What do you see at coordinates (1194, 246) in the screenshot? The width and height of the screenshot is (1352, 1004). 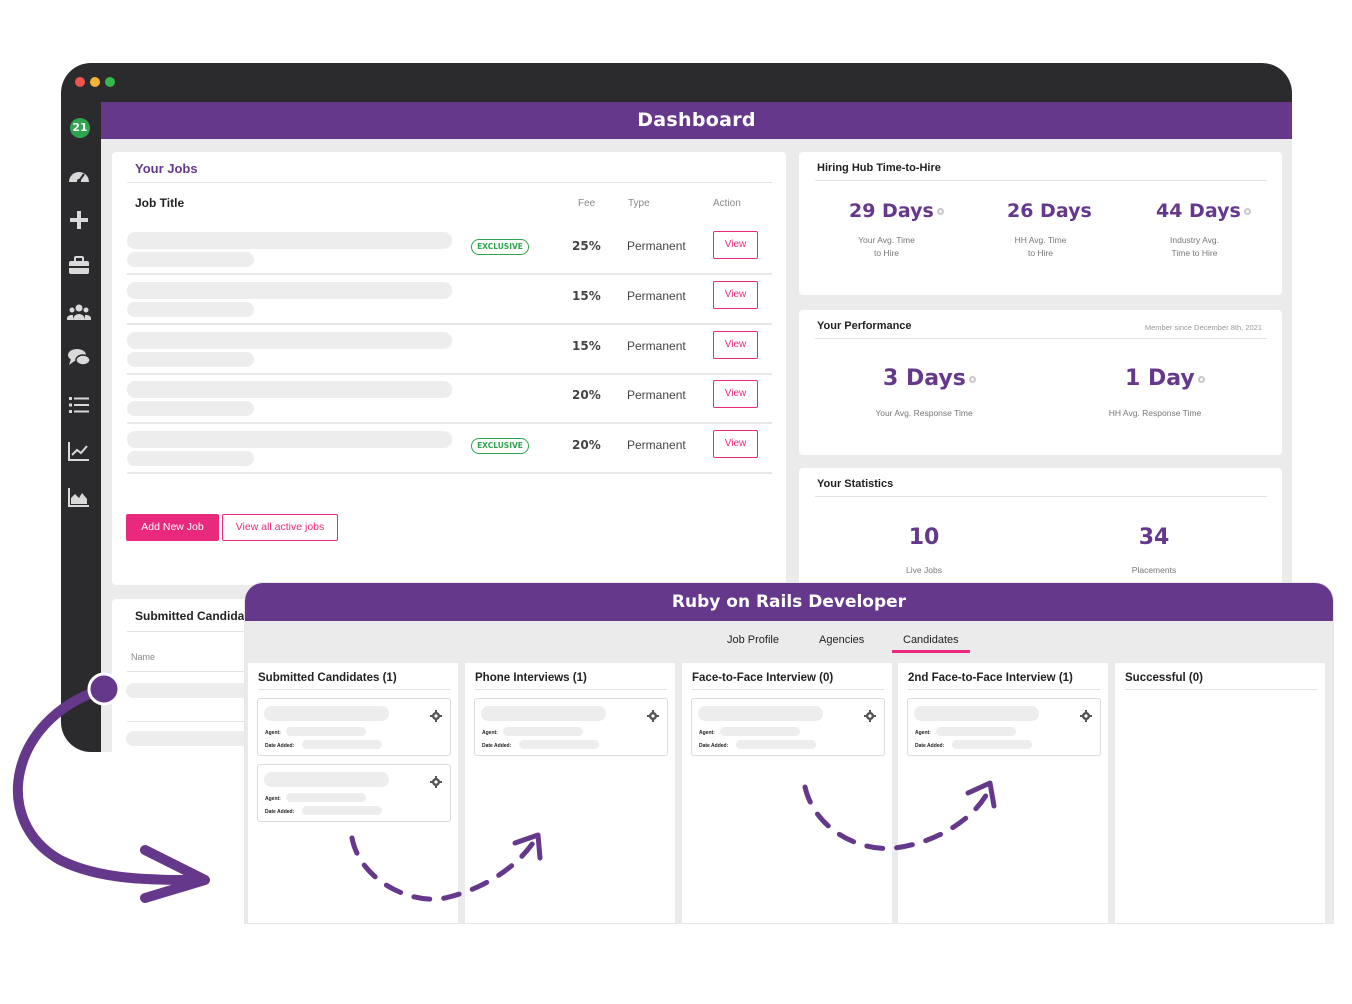 I see `industry-avg-time-label: Industry Avg. Time to Hire` at bounding box center [1194, 246].